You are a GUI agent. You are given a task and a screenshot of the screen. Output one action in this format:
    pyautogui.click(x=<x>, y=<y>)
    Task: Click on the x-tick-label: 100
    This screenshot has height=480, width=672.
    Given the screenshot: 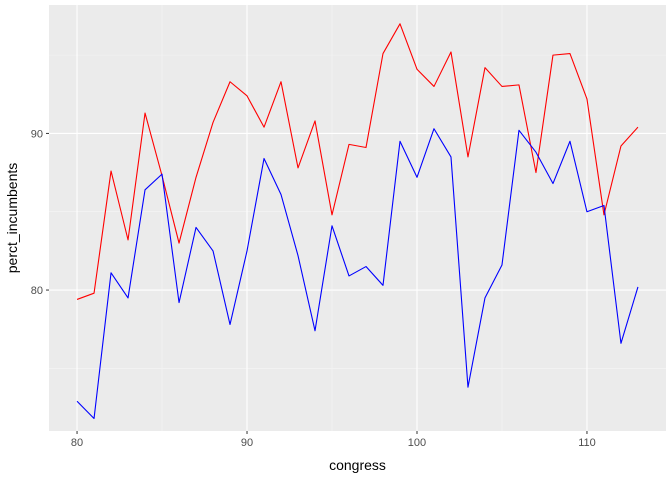 What is the action you would take?
    pyautogui.click(x=417, y=443)
    